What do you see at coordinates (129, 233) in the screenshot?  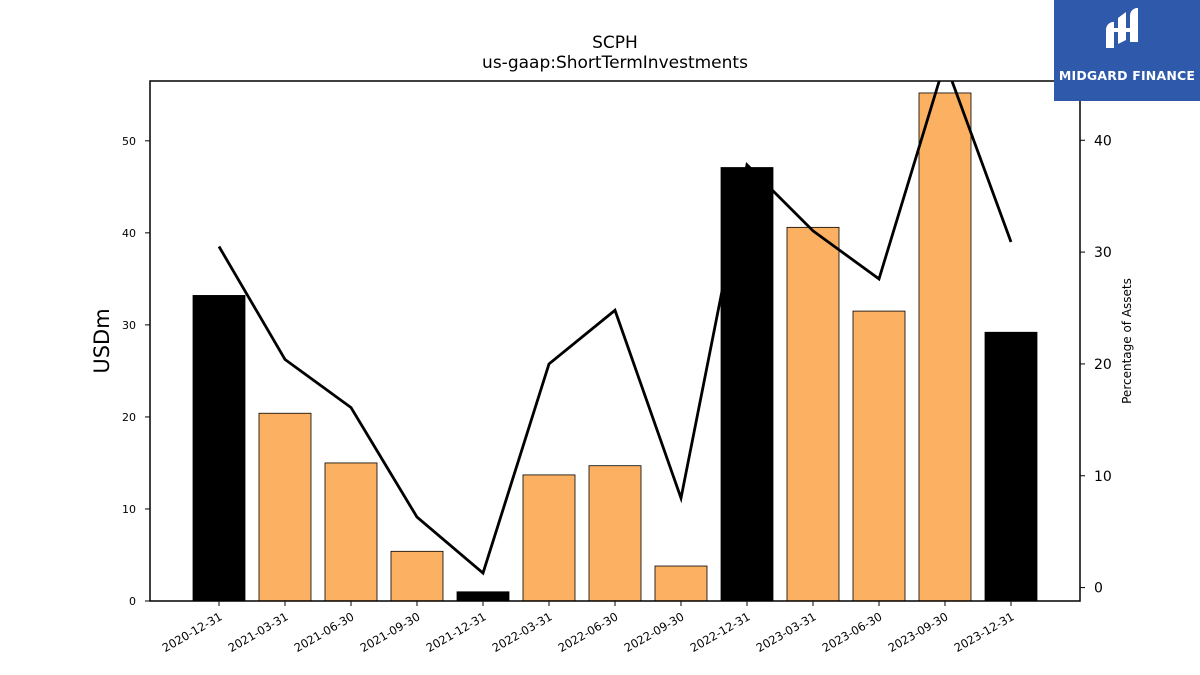 I see `y-tick-label: 40` at bounding box center [129, 233].